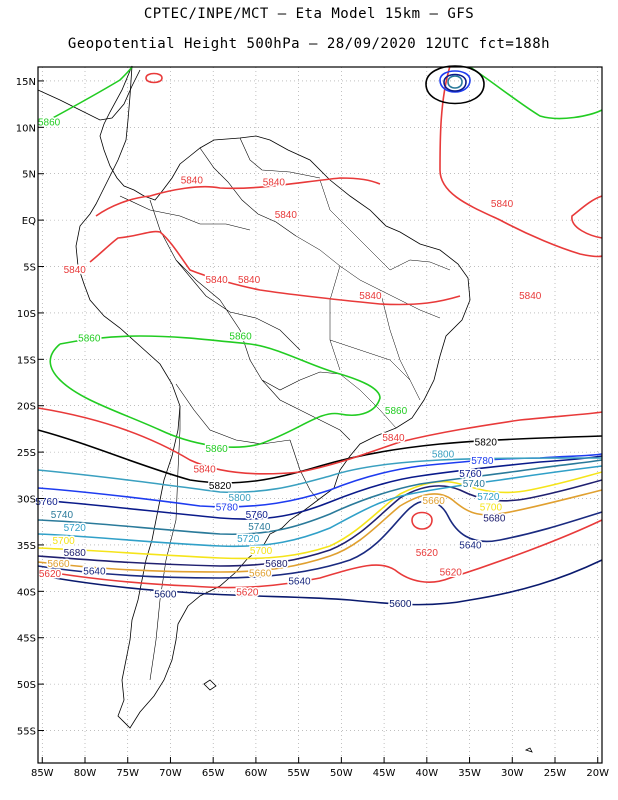 This screenshot has width=618, height=800. Describe the element at coordinates (597, 773) in the screenshot. I see `lon-tick-label: 20W` at that location.